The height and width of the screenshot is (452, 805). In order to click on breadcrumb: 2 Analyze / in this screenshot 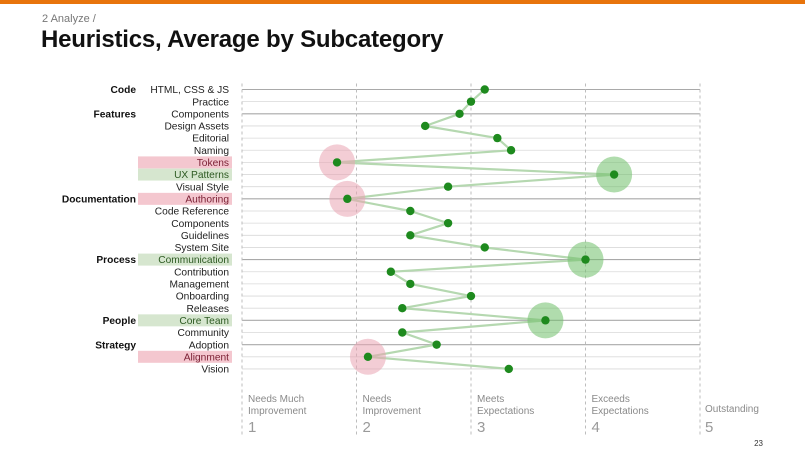, I will do `click(69, 19)`.